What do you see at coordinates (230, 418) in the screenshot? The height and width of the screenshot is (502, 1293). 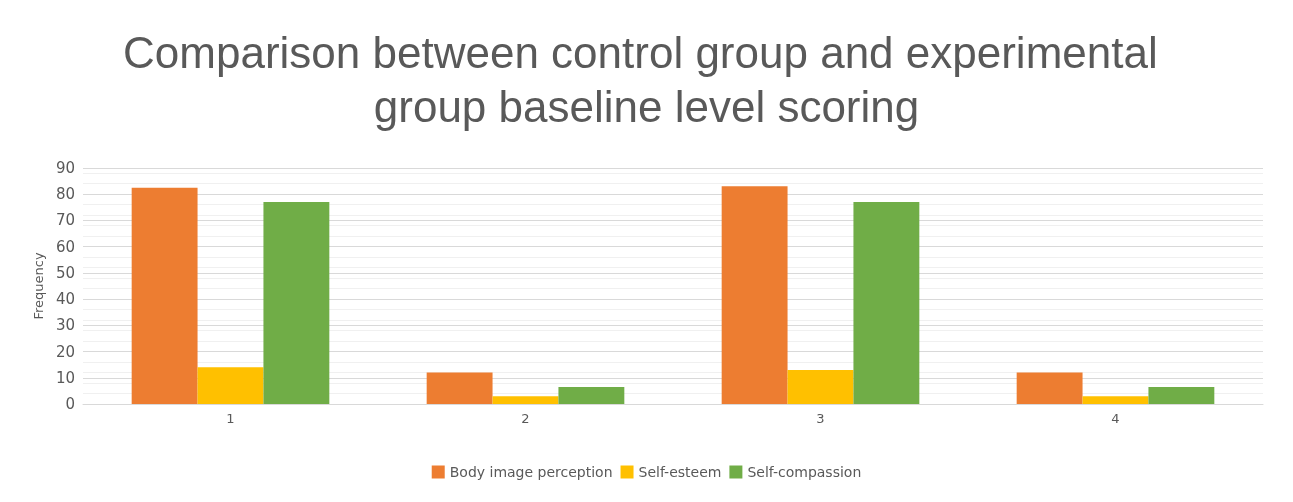 I see `x-tick-label: 1` at bounding box center [230, 418].